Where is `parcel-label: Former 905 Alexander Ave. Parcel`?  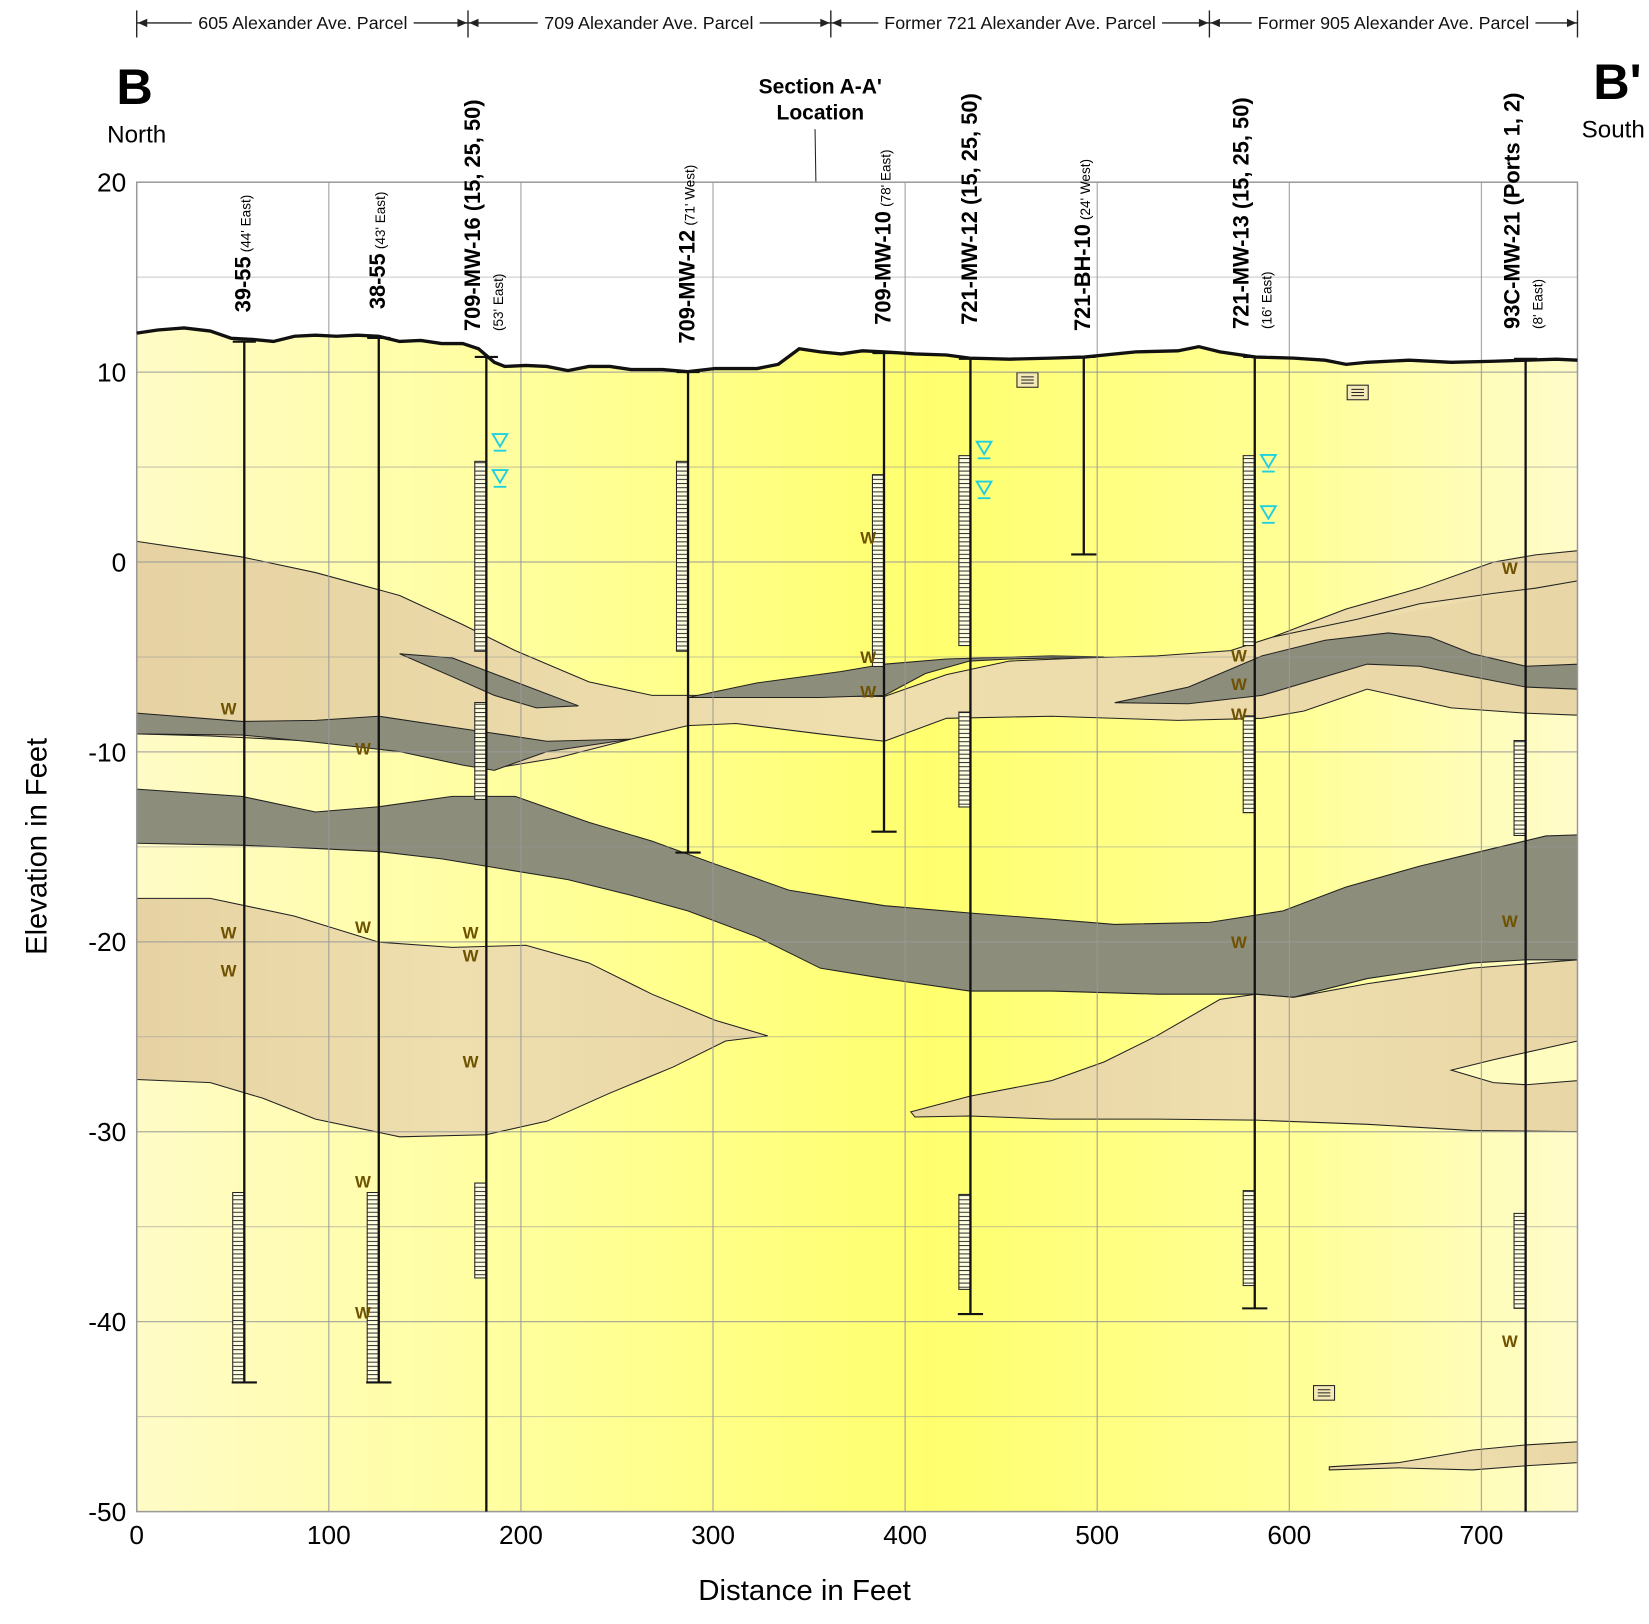
parcel-label: Former 905 Alexander Ave. Parcel is located at coordinates (1394, 23).